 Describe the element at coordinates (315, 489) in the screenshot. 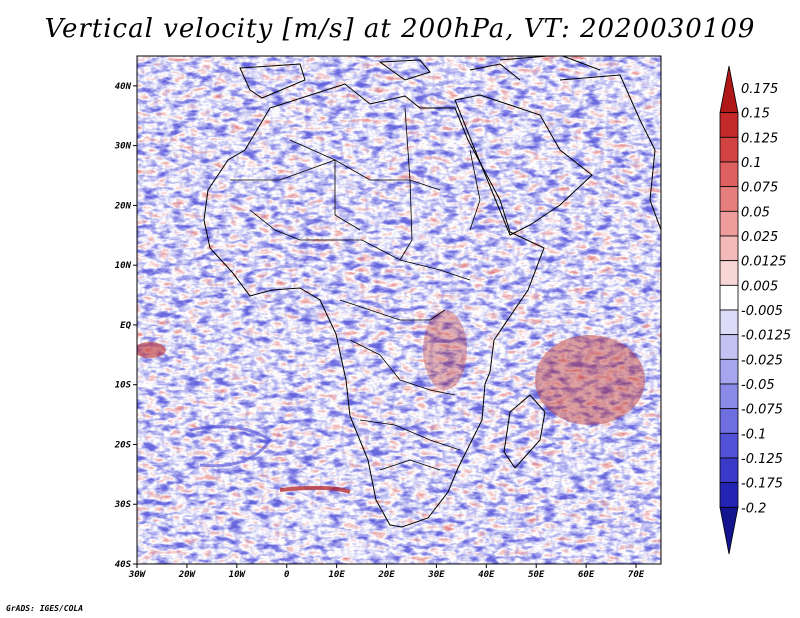

I see `frontal-band` at that location.